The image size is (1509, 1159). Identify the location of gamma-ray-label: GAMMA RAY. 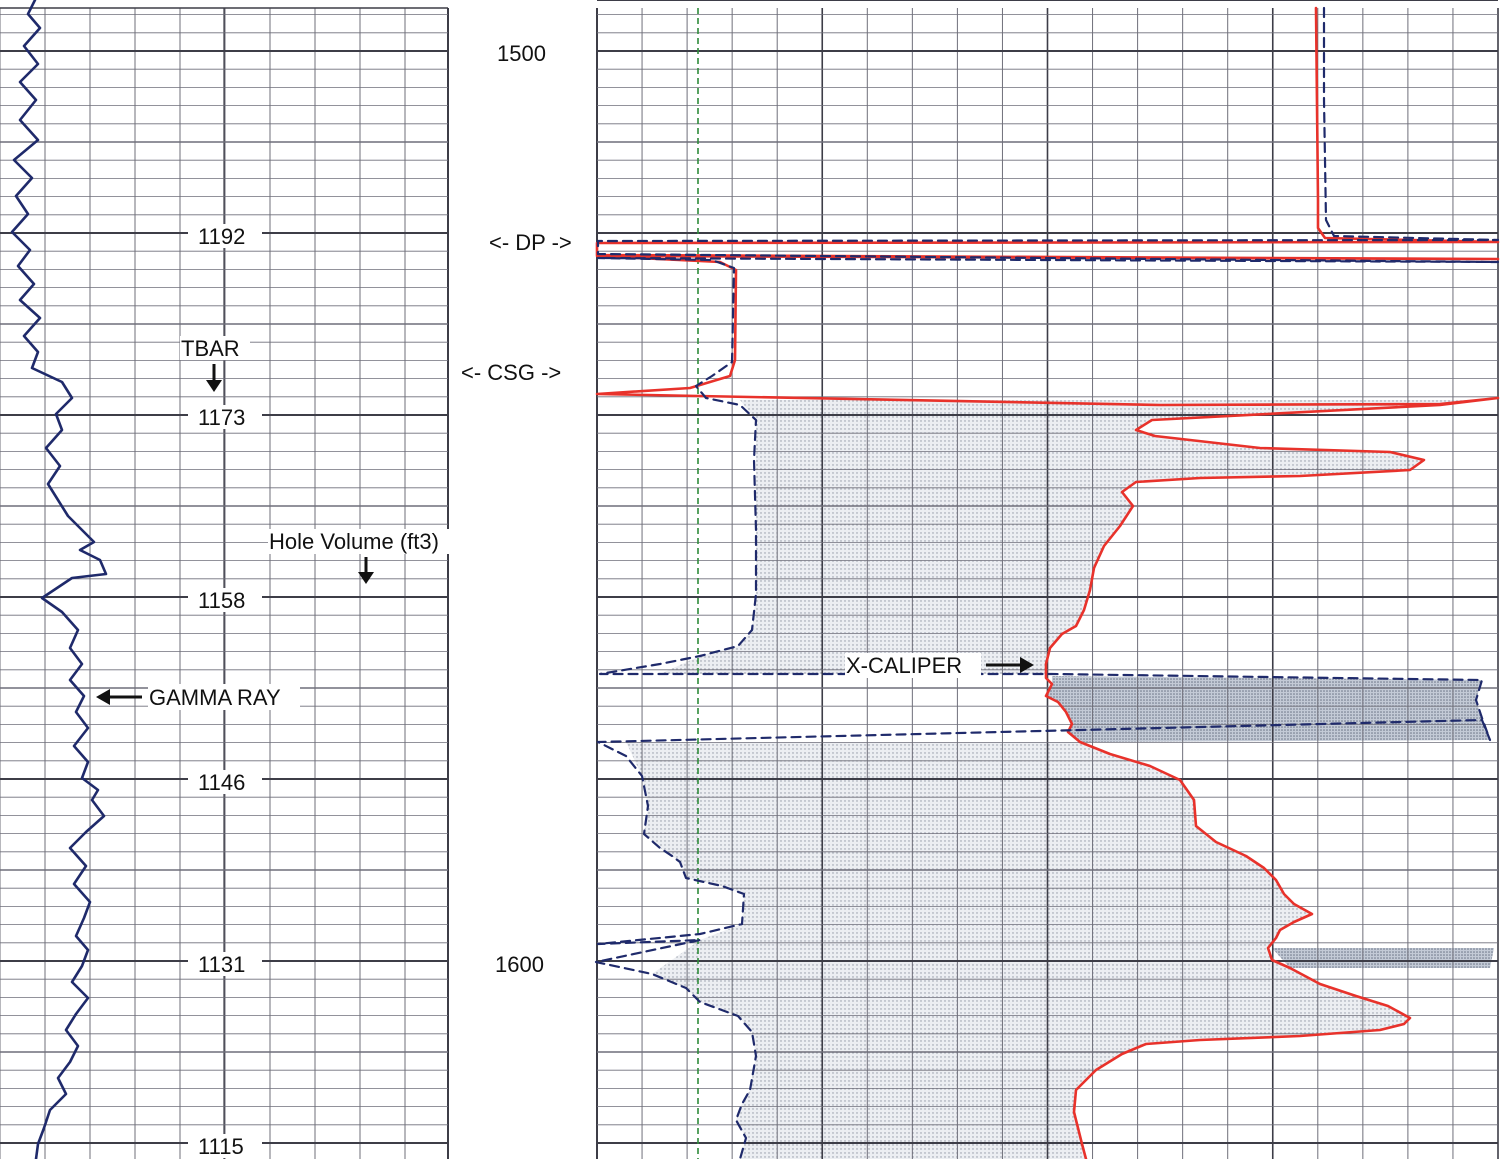
(215, 697).